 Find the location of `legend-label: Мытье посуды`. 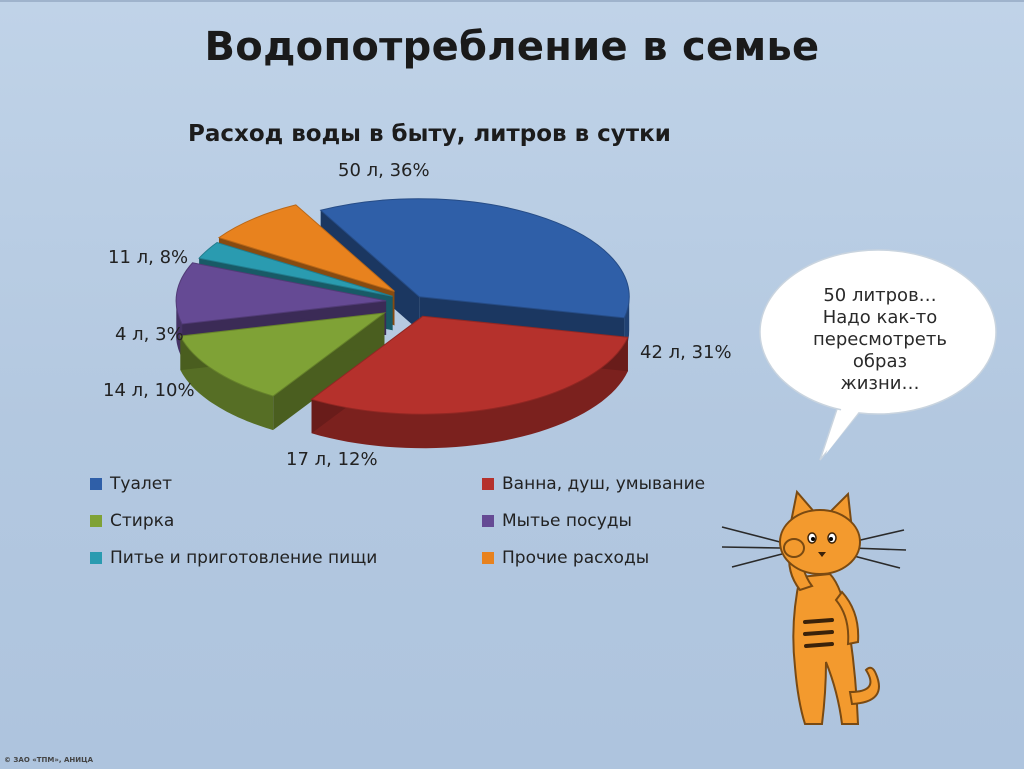

legend-label: Мытье посуды is located at coordinates (567, 521).